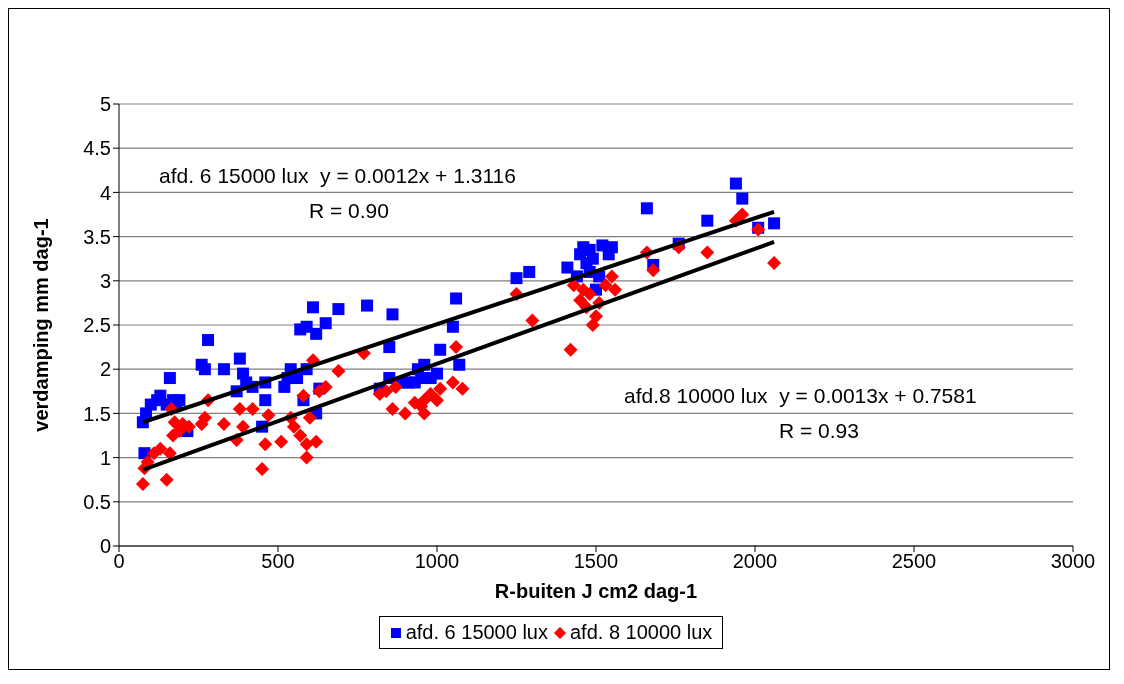 This screenshot has height=684, width=1124. I want to click on y-axis-title: verdamping mm dag-1, so click(41, 325).